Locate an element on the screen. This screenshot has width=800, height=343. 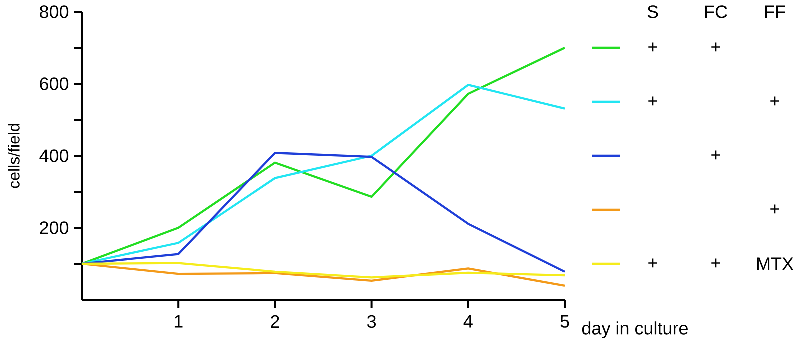
y-tick-label: 600 is located at coordinates (54, 84).